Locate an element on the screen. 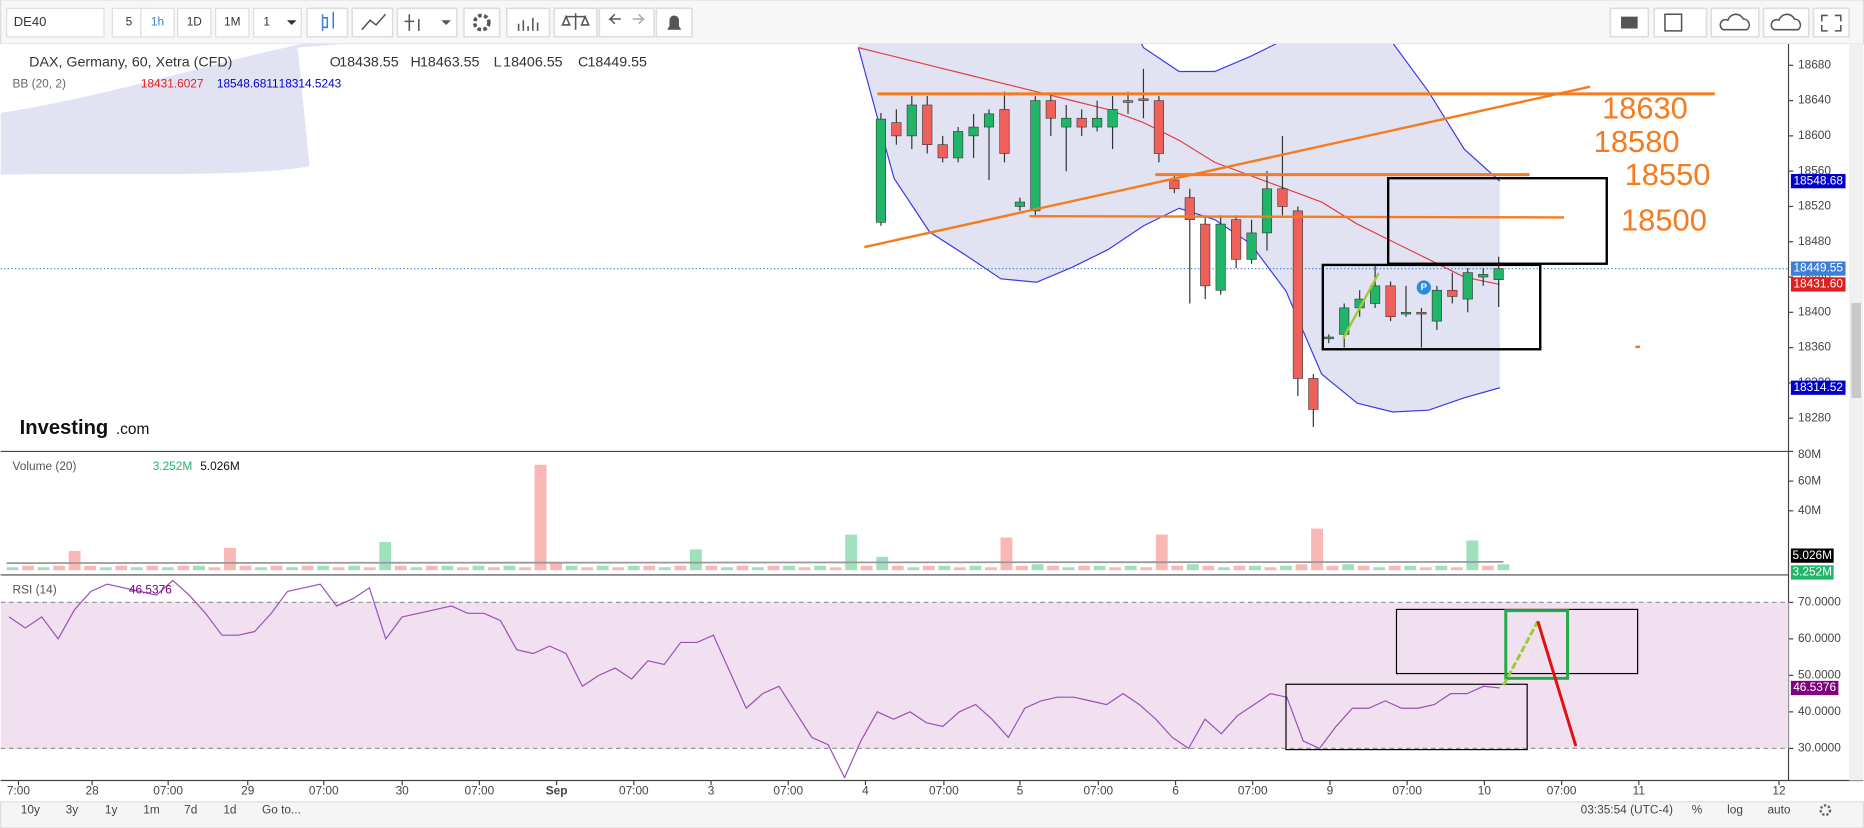 The height and width of the screenshot is (828, 1864). level-line is located at coordinates (1296, 217).